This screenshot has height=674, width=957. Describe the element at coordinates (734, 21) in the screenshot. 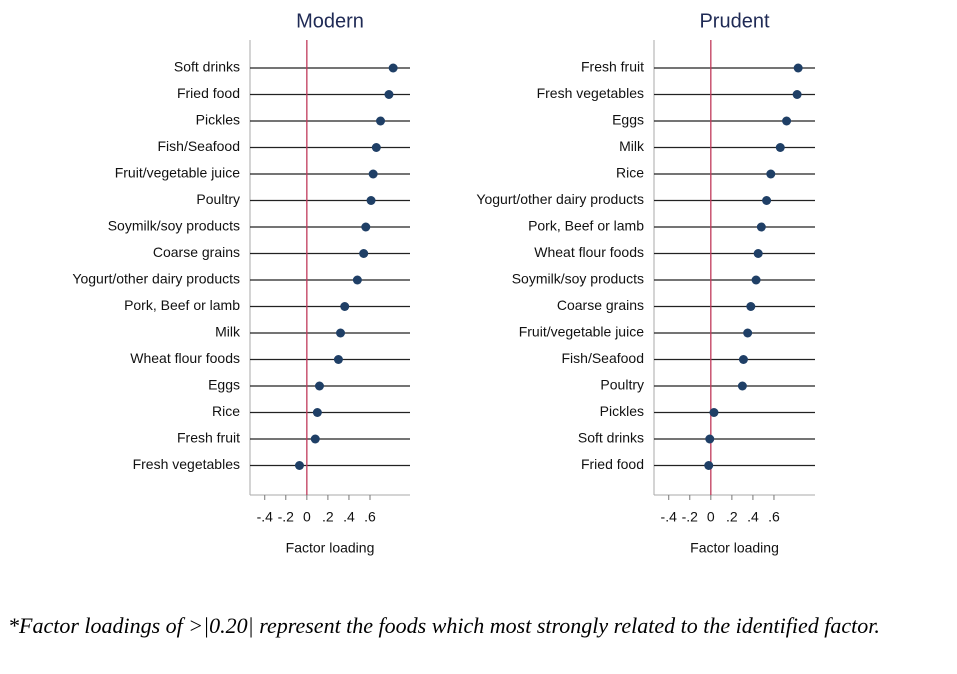

I see `chart-title: Prudent` at that location.